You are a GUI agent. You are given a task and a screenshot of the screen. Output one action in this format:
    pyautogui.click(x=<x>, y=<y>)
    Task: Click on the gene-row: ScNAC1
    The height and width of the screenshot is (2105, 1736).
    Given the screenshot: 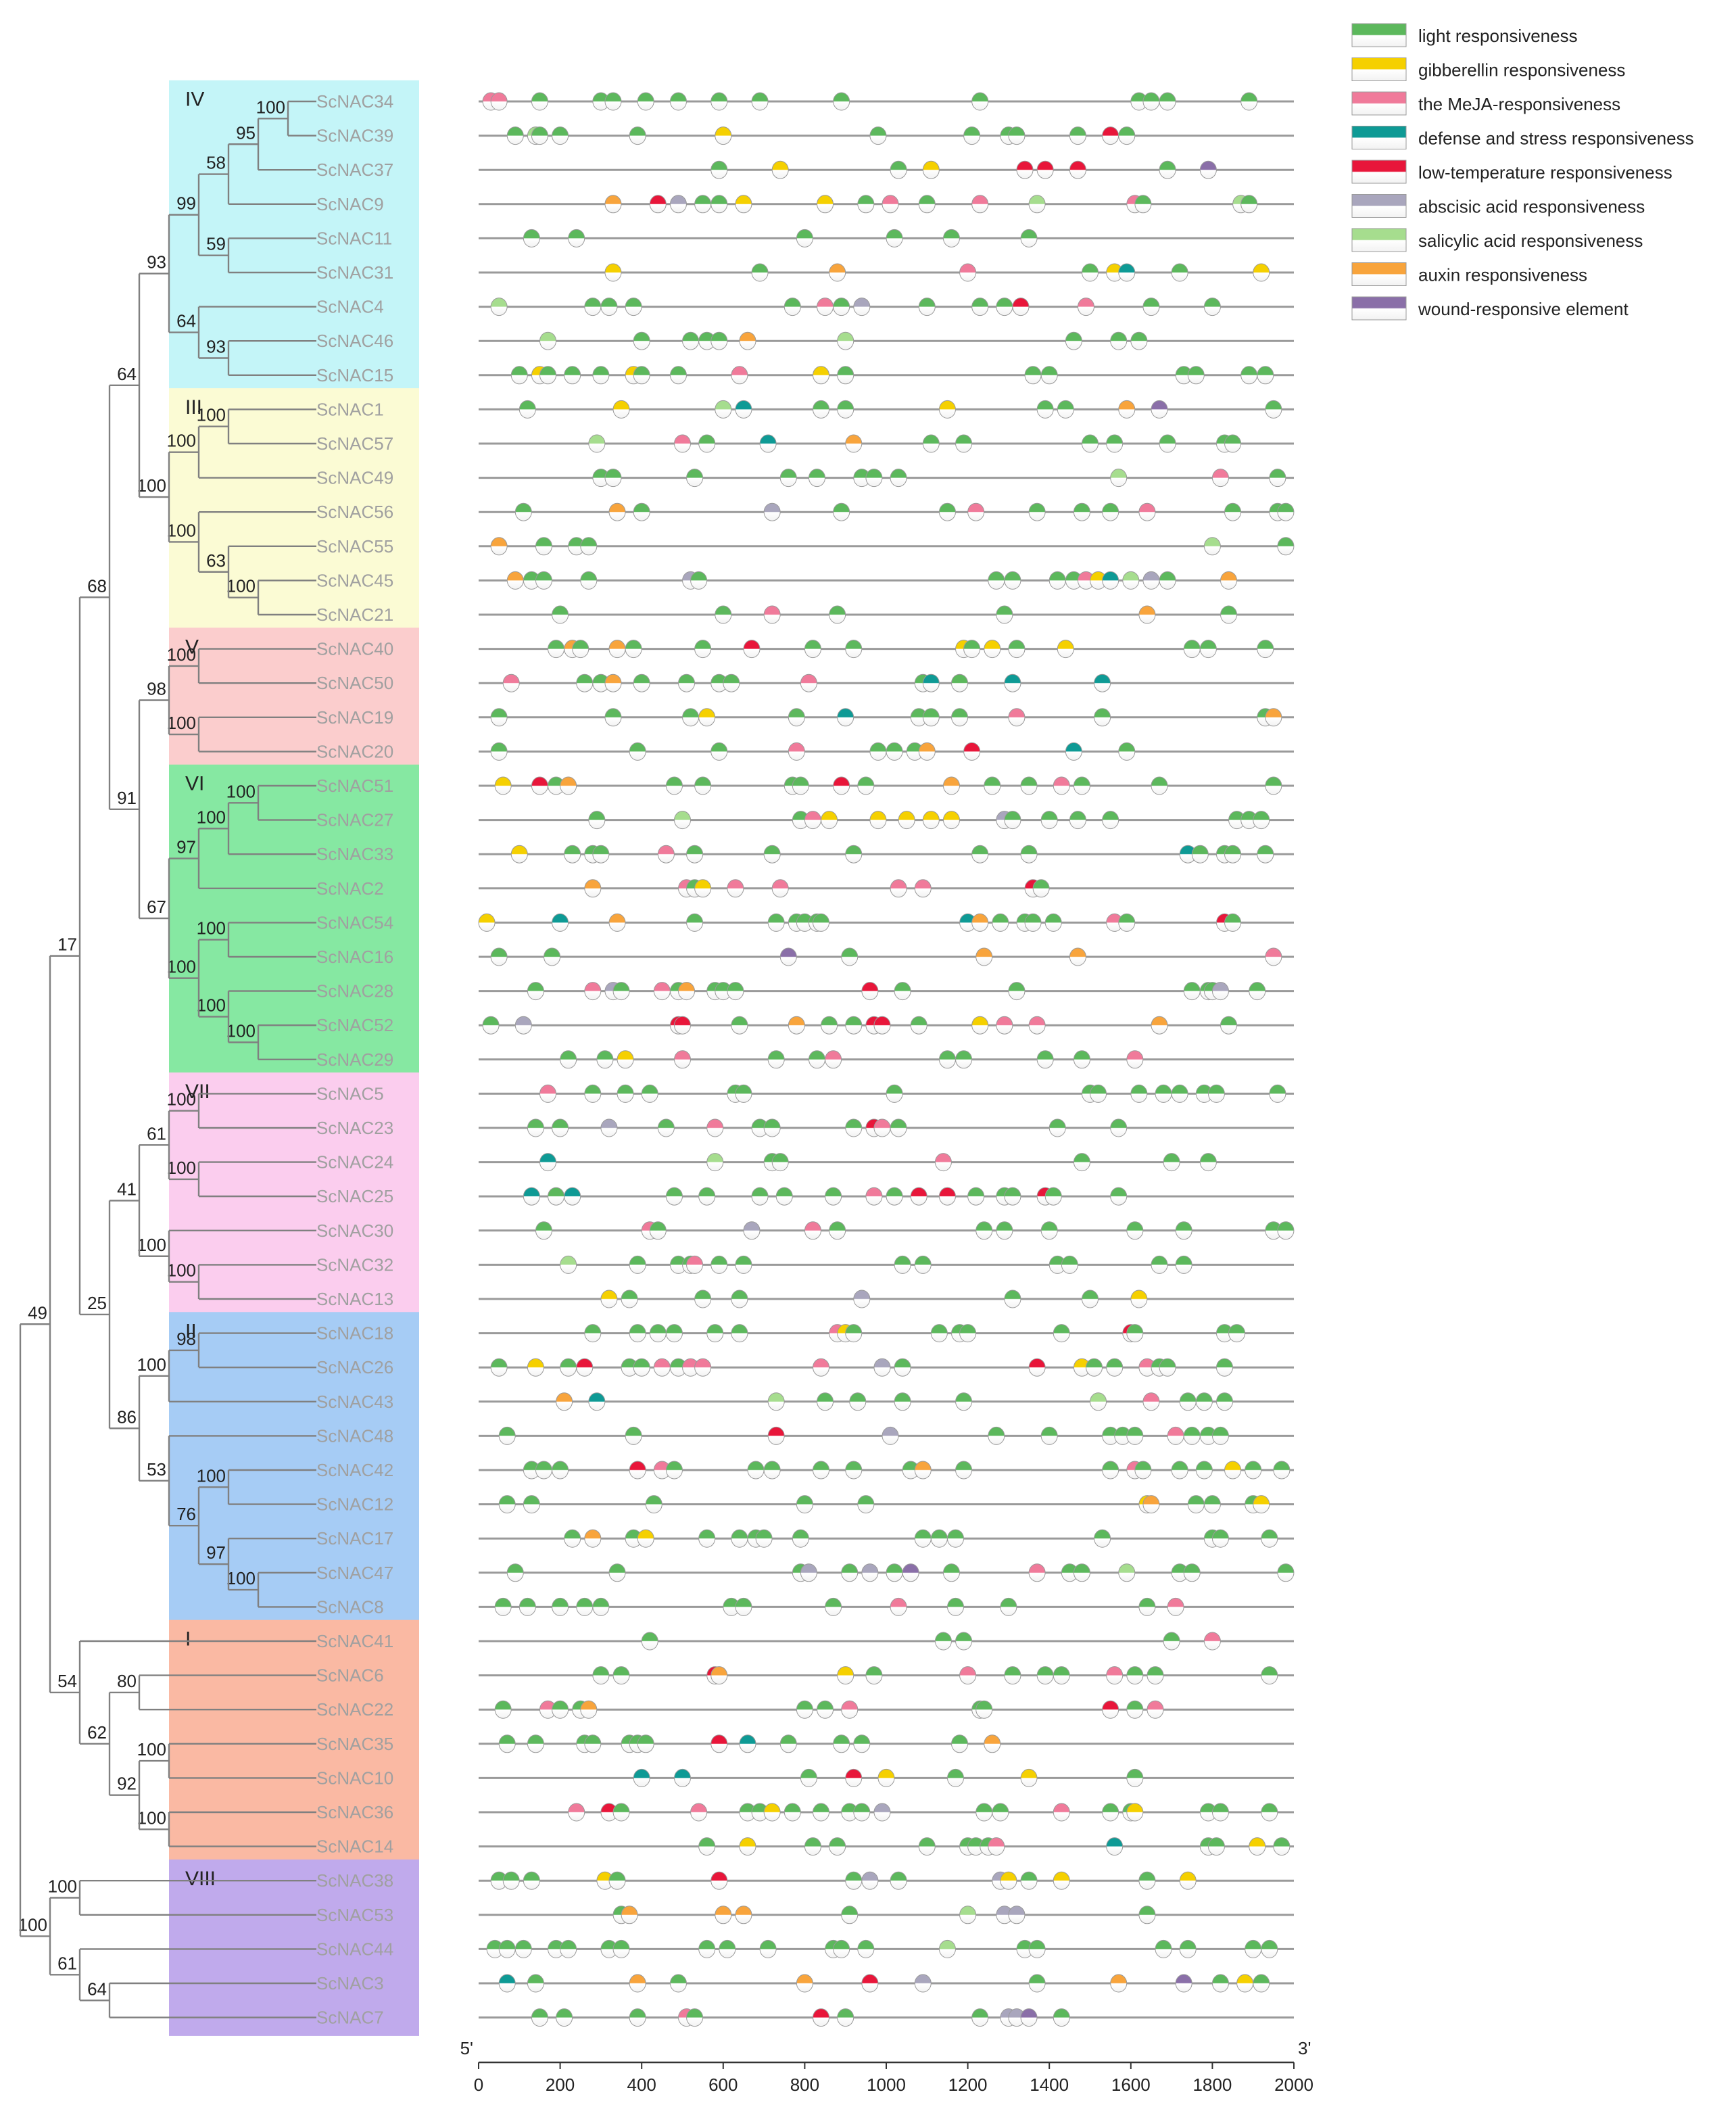 What is the action you would take?
    pyautogui.click(x=805, y=409)
    